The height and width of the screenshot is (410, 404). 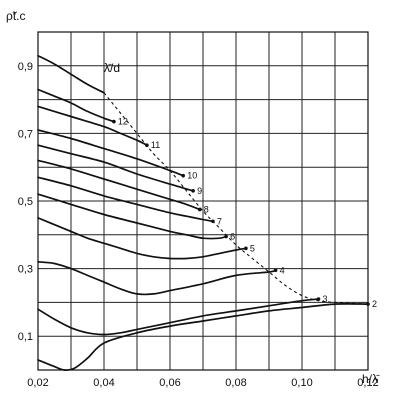 I want to click on x-tick-label: 0,02, so click(x=37, y=383).